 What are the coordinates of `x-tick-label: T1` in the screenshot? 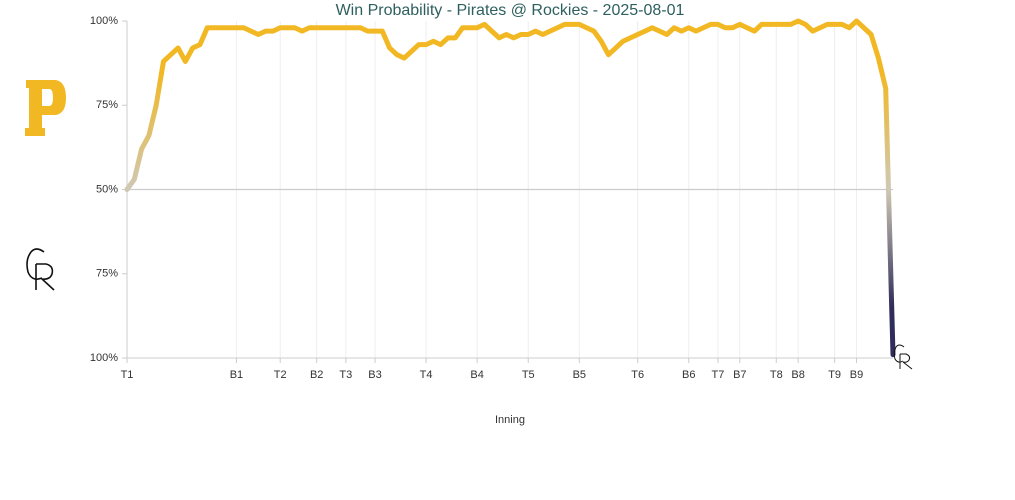 It's located at (127, 375).